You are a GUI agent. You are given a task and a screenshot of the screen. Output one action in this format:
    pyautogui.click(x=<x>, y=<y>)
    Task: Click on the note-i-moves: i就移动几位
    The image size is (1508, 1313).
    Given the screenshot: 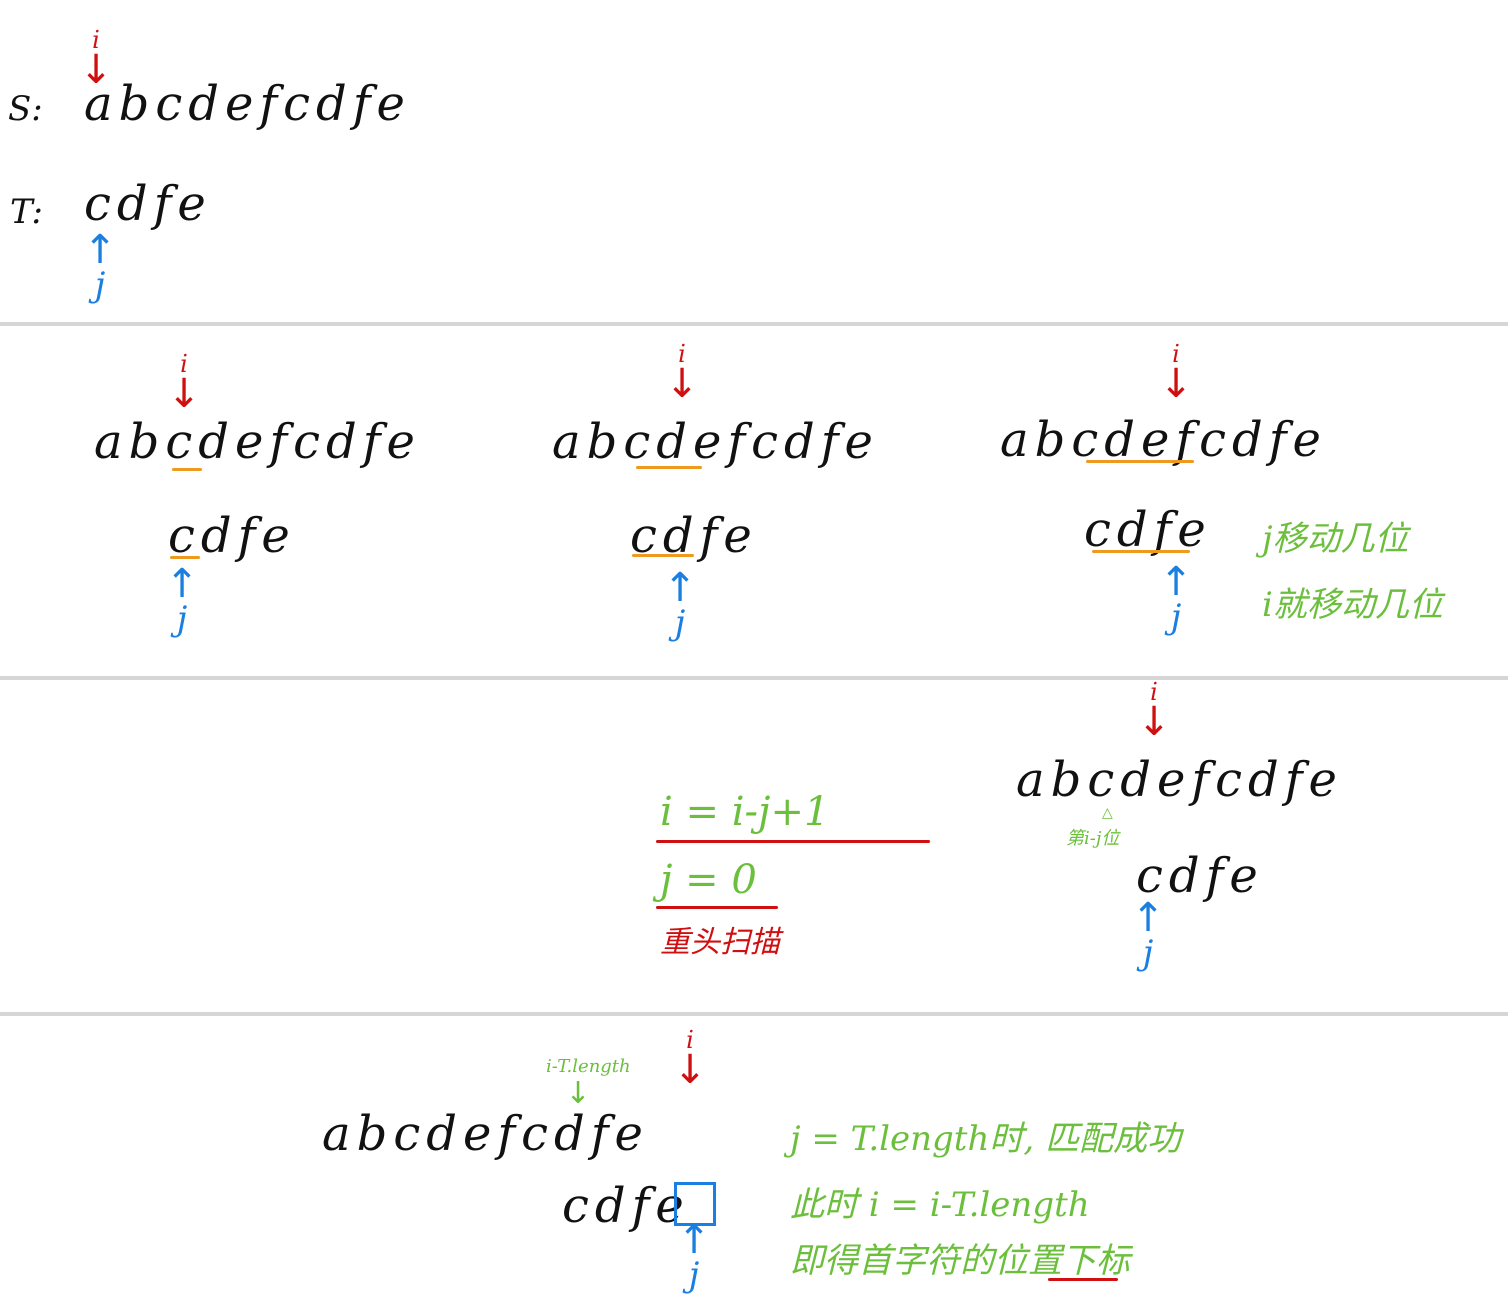 What is the action you would take?
    pyautogui.click(x=1352, y=605)
    